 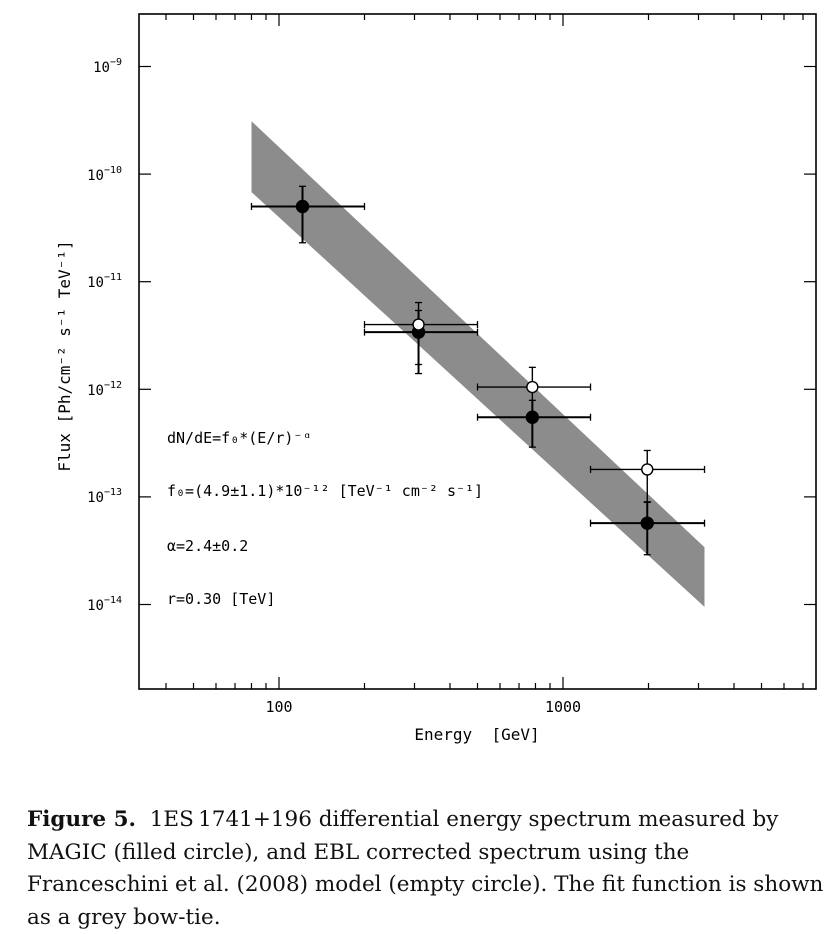 What do you see at coordinates (278, 707) in the screenshot?
I see `x-tick-label: 100` at bounding box center [278, 707].